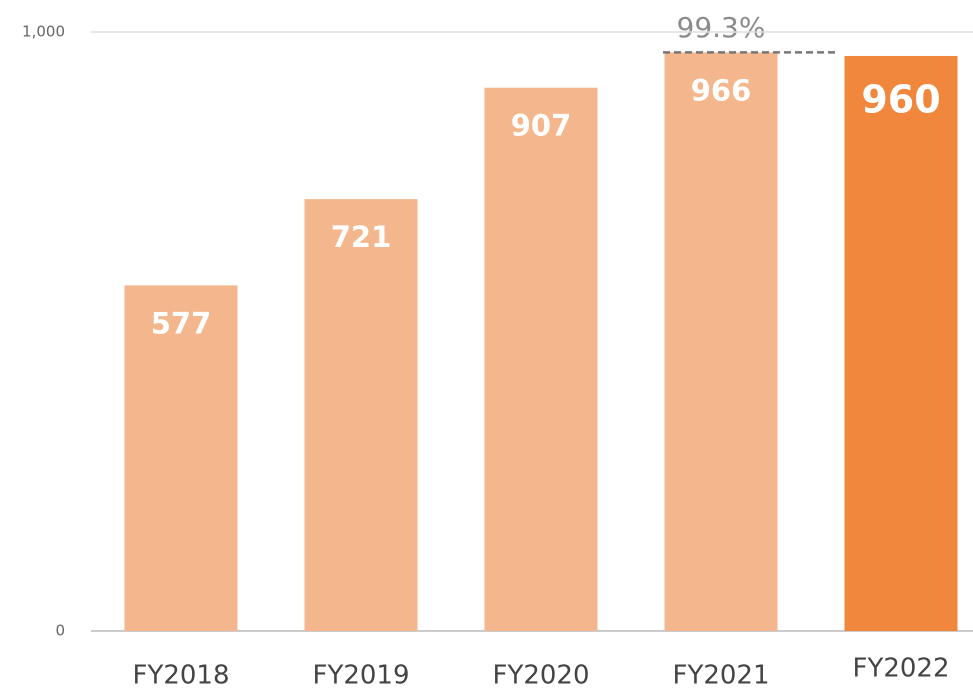  Describe the element at coordinates (60, 631) in the screenshot. I see `y-tick-label: 0` at that location.